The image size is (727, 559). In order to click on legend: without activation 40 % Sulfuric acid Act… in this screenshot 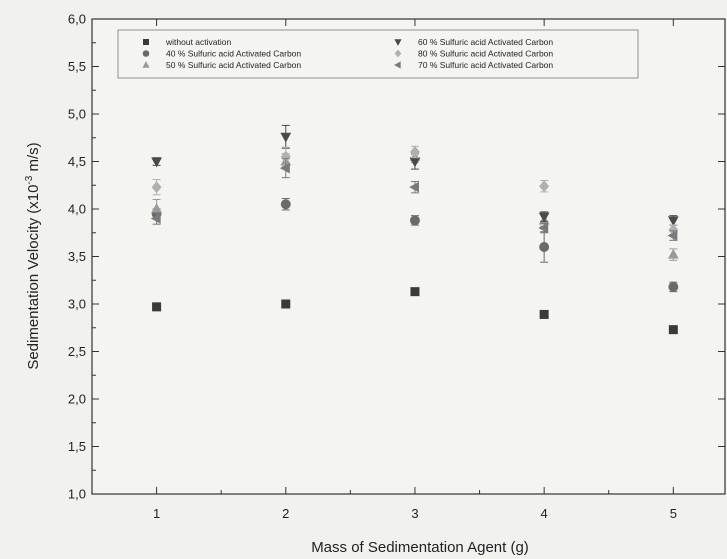, I will do `click(378, 54)`.